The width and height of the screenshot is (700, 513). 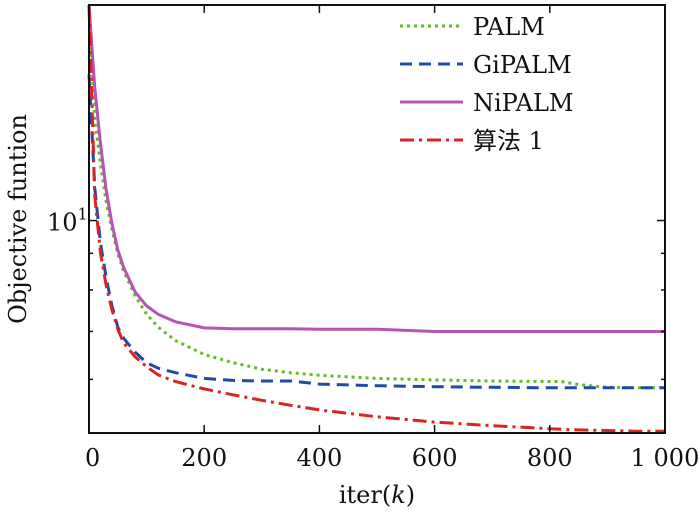 What do you see at coordinates (435, 458) in the screenshot?
I see `x-tick-label: 600` at bounding box center [435, 458].